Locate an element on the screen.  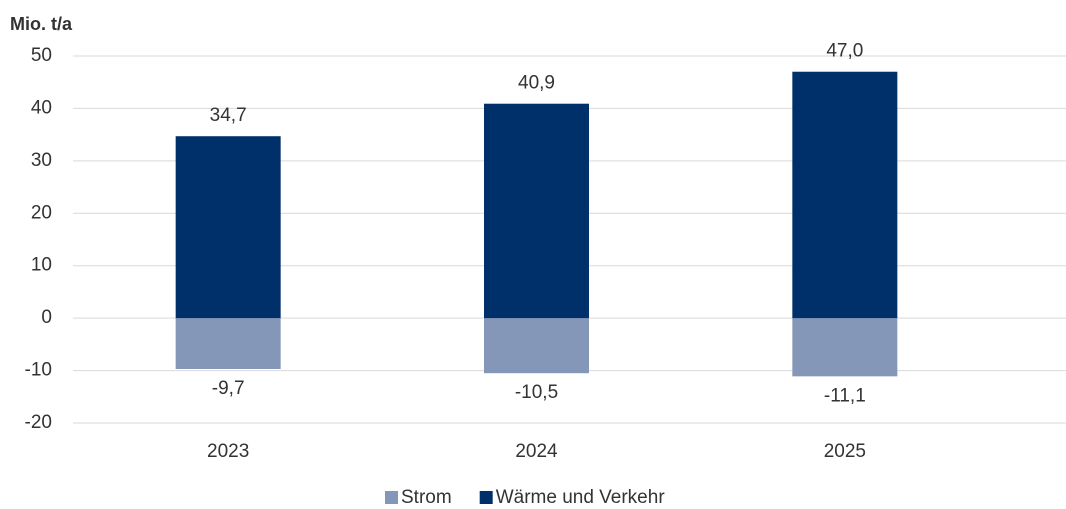
data-label: 47,0 is located at coordinates (844, 51).